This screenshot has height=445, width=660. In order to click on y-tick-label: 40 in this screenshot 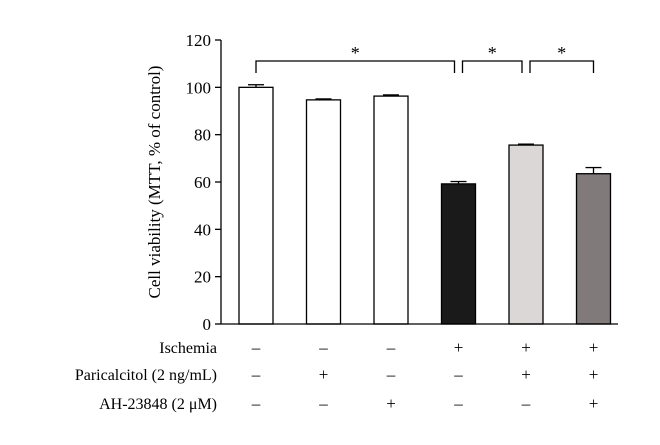, I will do `click(202, 229)`.